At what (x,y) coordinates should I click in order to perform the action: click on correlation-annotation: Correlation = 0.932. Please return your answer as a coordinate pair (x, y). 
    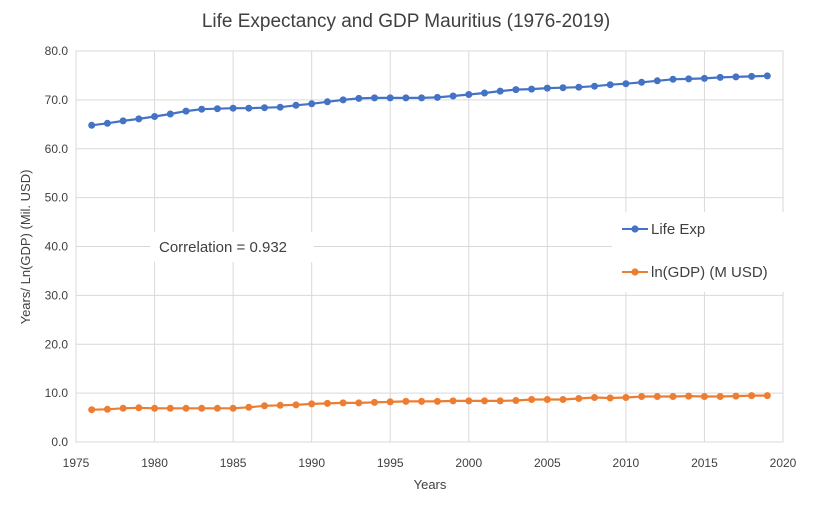
    Looking at the image, I should click on (223, 247).